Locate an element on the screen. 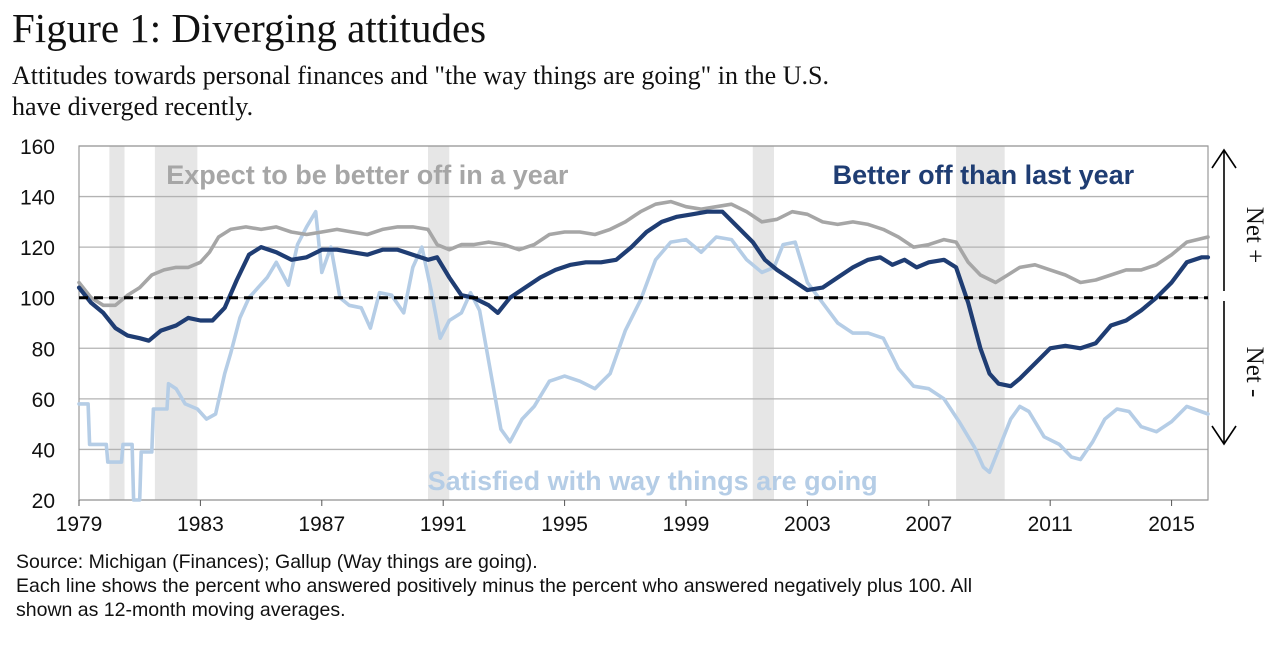 This screenshot has height=650, width=1280. x-tick-label: 2011 is located at coordinates (1050, 524).